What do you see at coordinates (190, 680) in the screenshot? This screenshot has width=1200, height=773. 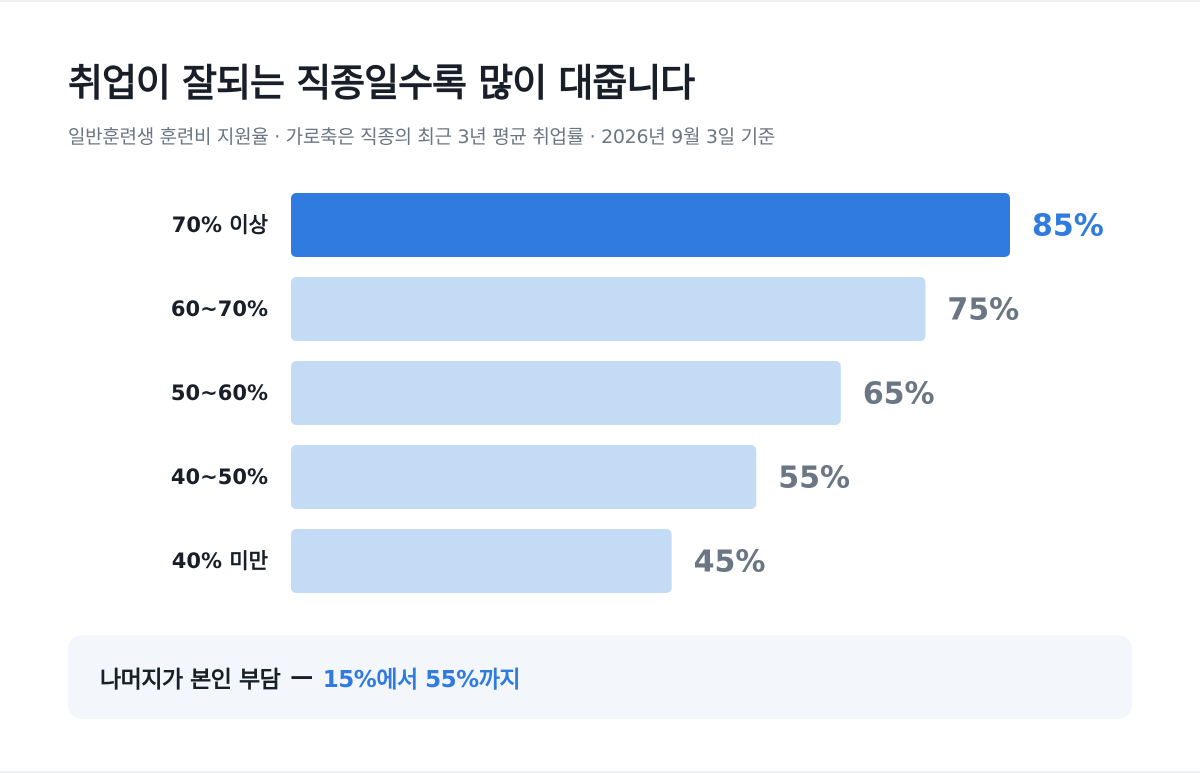 I see `summary-note-main: 나머지가 본인 부담` at bounding box center [190, 680].